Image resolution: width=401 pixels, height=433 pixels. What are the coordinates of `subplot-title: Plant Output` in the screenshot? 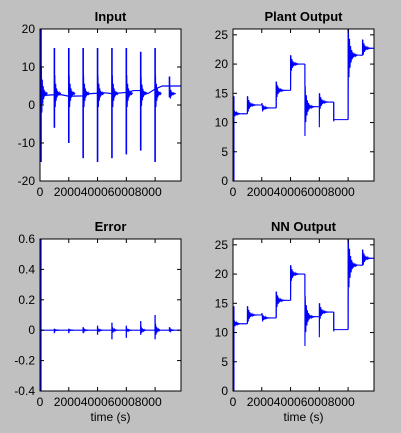 It's located at (304, 16).